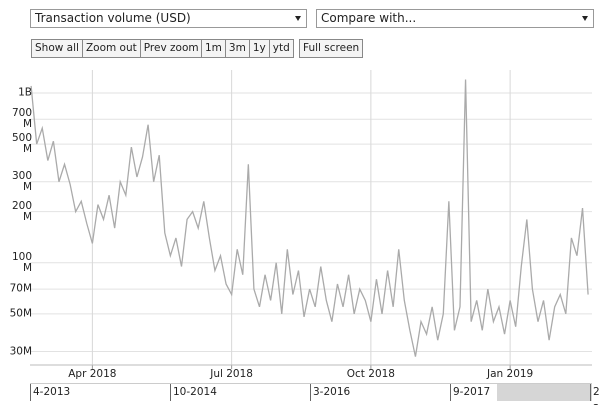 This screenshot has height=405, width=600. I want to click on y-tick-label: 500 M, so click(21, 144).